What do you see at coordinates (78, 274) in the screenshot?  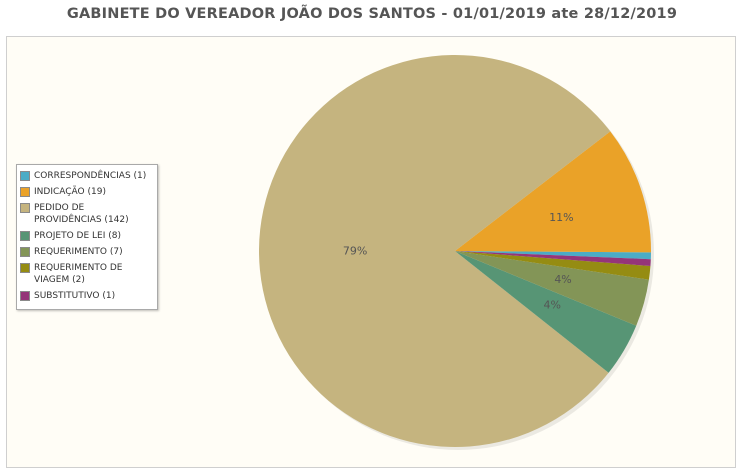 I see `legend-label: REQUERIMENTO DE VIAGEM (2)` at bounding box center [78, 274].